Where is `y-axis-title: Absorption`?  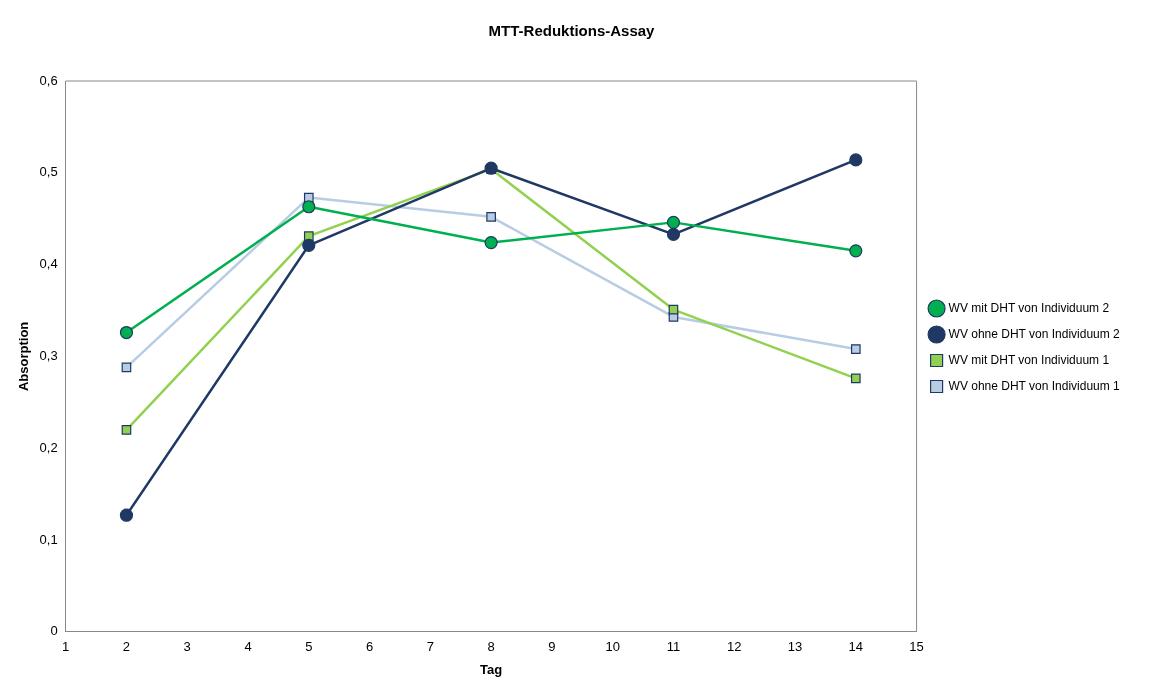 y-axis-title: Absorption is located at coordinates (24, 356).